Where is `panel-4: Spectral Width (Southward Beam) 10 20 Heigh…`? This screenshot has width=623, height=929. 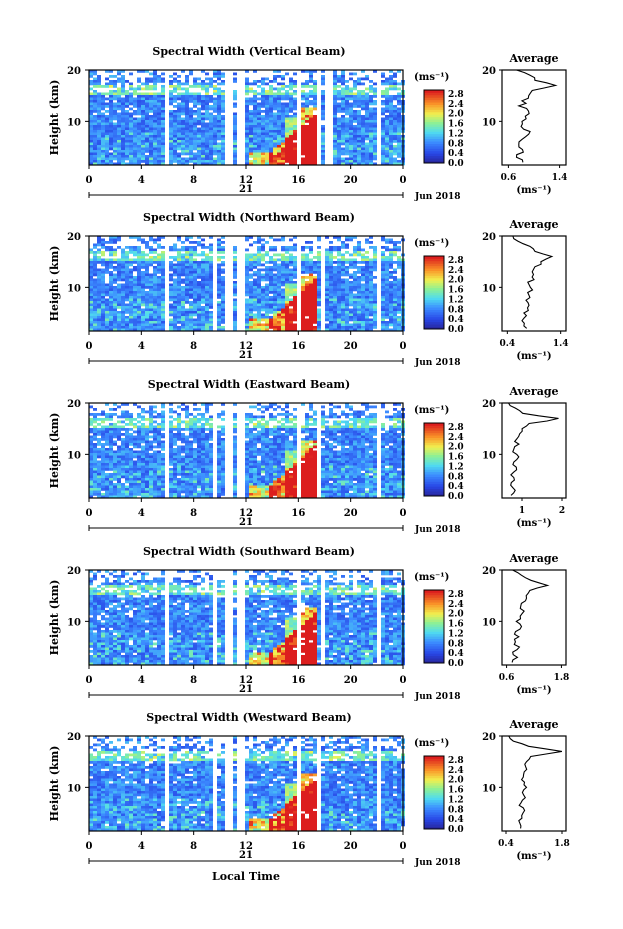 panel-4: Spectral Width (Southward Beam) 10 20 Heigh… is located at coordinates (308, 623).